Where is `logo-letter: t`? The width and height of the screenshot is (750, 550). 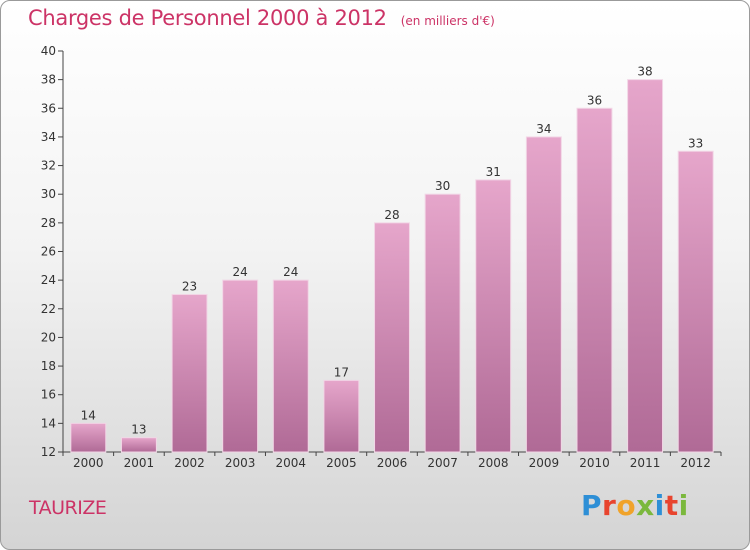 logo-letter: t is located at coordinates (671, 505).